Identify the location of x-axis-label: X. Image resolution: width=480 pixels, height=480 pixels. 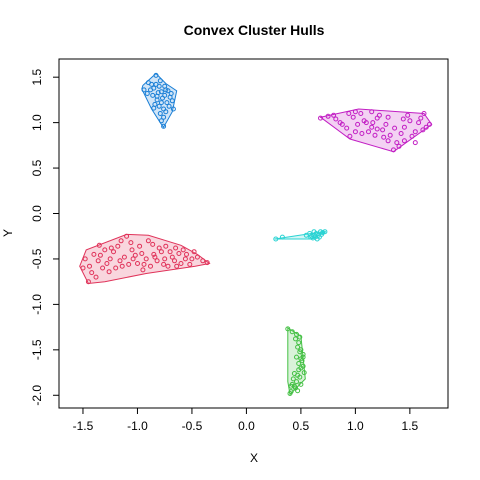
(254, 458).